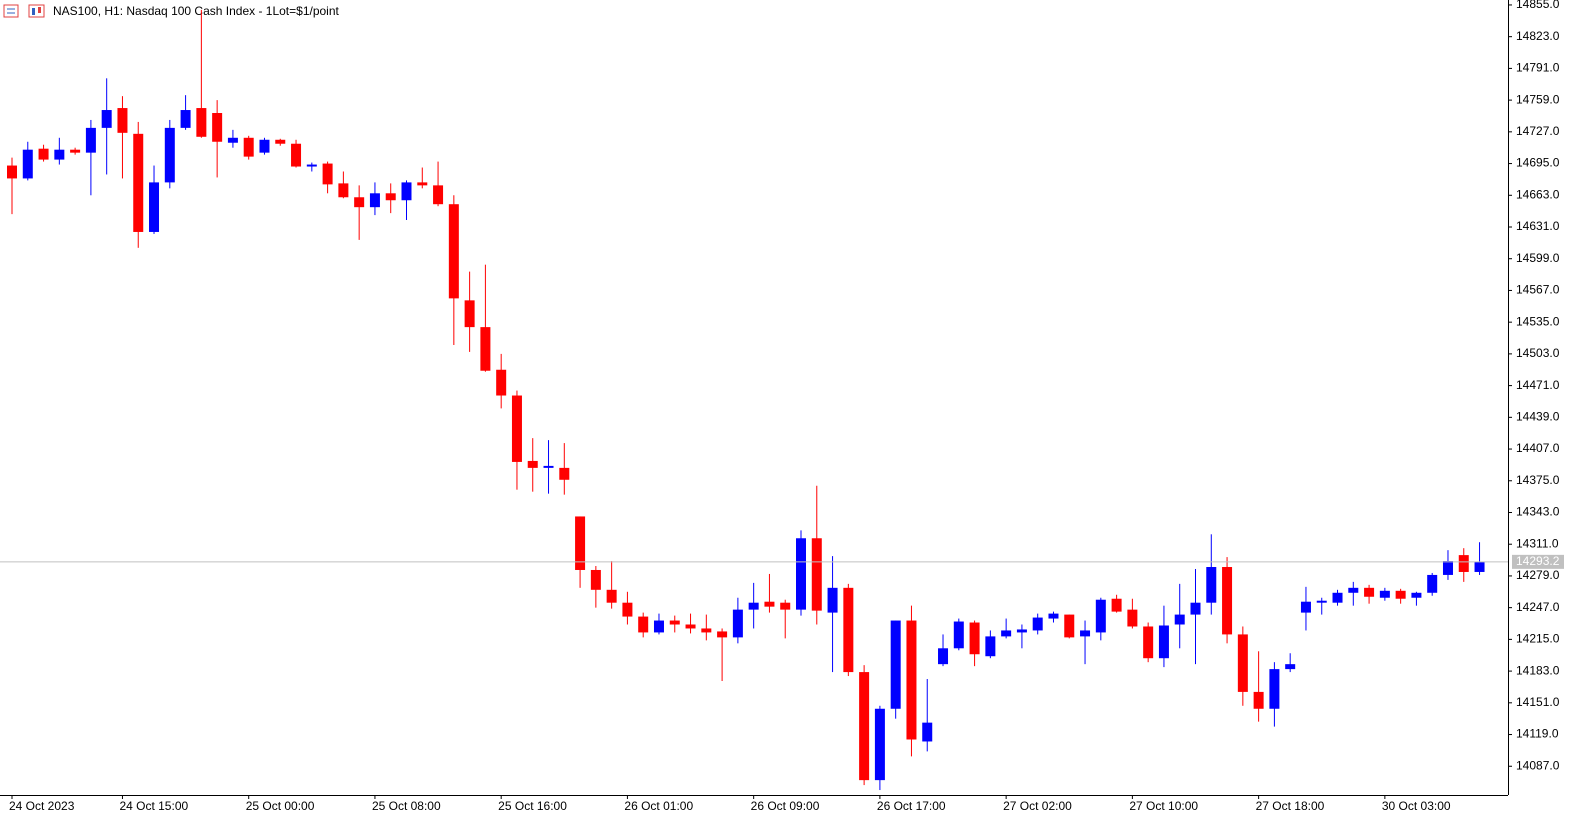  I want to click on x-tick-label: 25 Oct 08:00, so click(406, 806).